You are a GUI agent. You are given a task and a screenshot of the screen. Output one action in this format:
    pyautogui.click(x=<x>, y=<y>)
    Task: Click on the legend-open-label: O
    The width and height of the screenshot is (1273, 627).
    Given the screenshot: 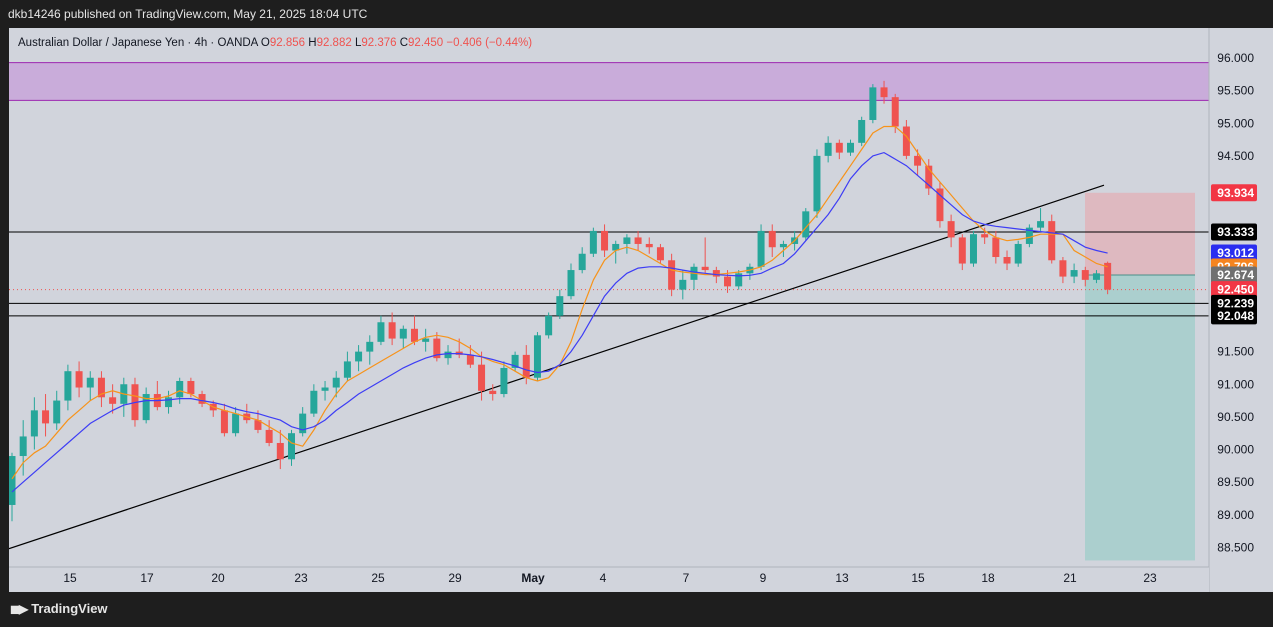 What is the action you would take?
    pyautogui.click(x=265, y=43)
    